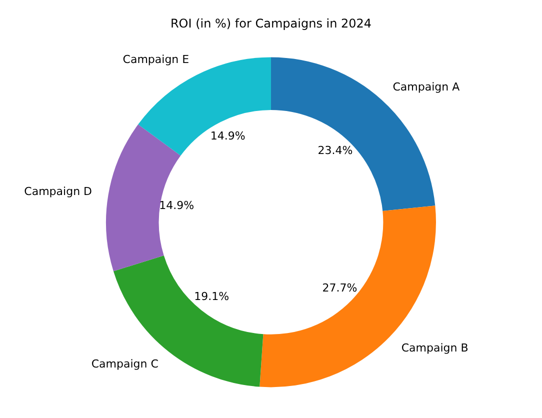 The width and height of the screenshot is (542, 418). I want to click on slice-label: Campaign A, so click(426, 87).